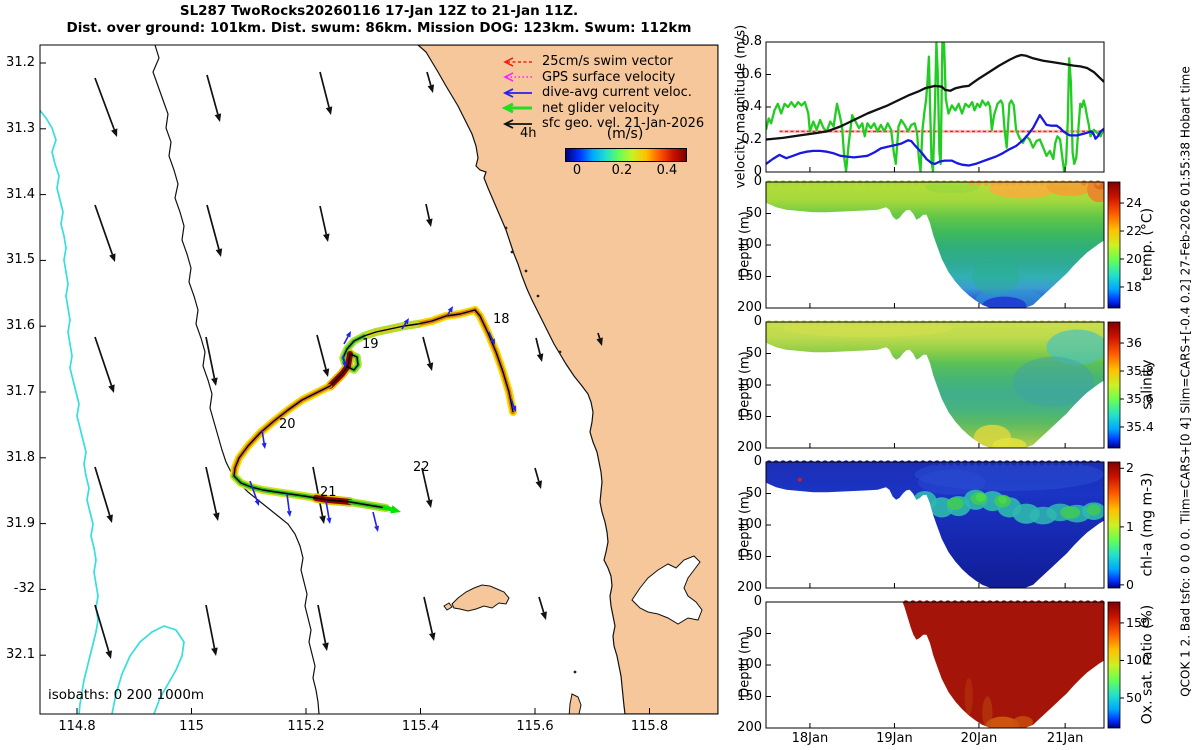 This screenshot has height=750, width=1200. I want to click on ox-colorbar-tick-label: 100, so click(1138, 660).